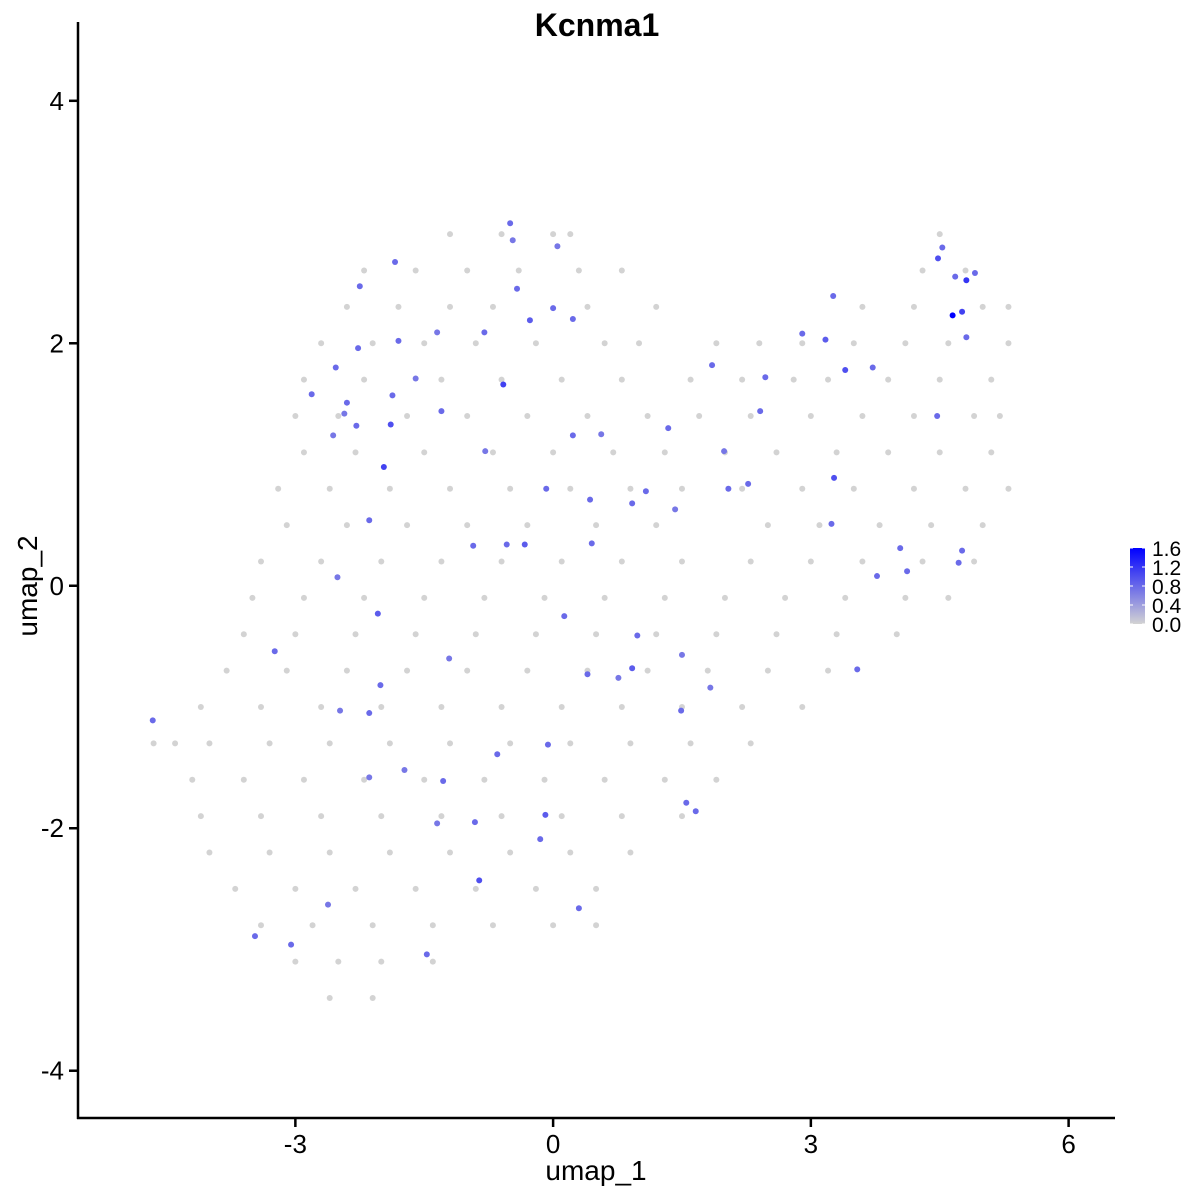 Image resolution: width=1200 pixels, height=1200 pixels. Describe the element at coordinates (1166, 587) in the screenshot. I see `colorbar-tick-label: 0.8` at that location.